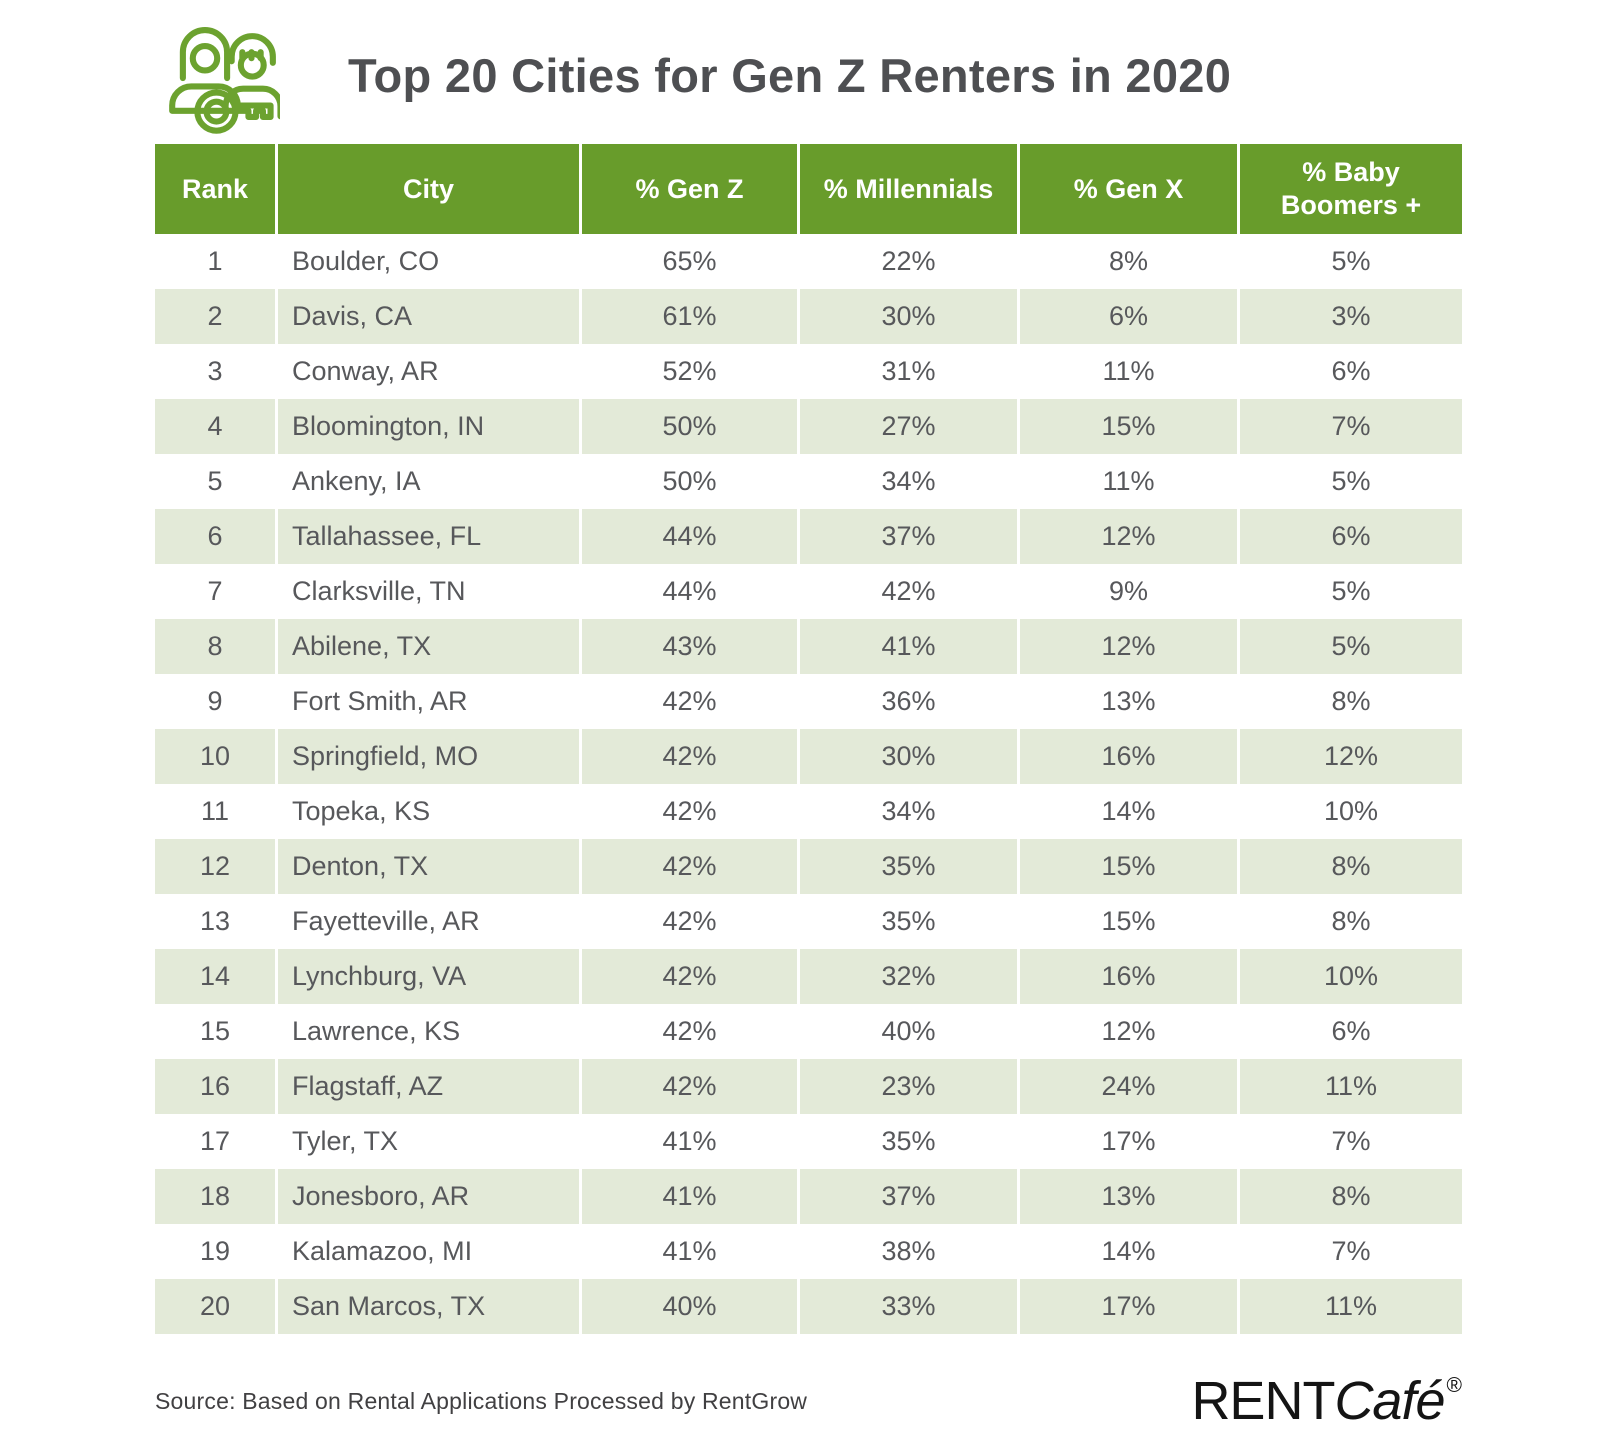 The height and width of the screenshot is (1454, 1600). I want to click on city-cell: Clarksville, TN, so click(430, 591).